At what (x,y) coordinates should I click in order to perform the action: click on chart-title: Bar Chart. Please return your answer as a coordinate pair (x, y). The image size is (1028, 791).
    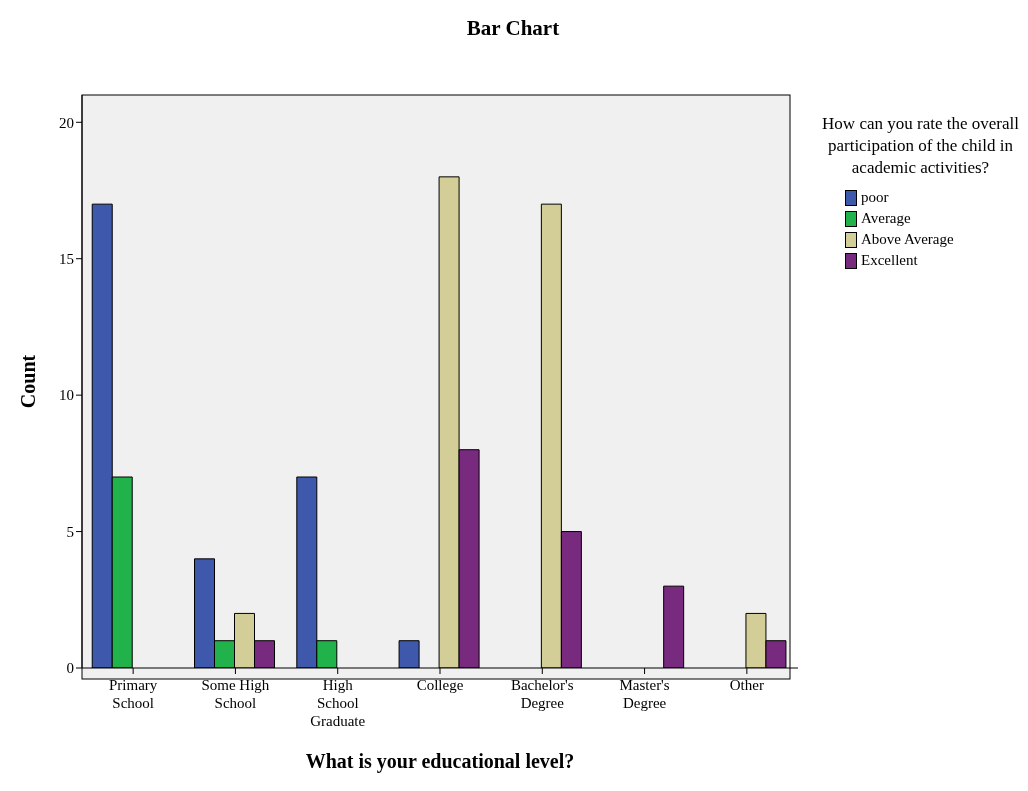
    Looking at the image, I should click on (513, 28).